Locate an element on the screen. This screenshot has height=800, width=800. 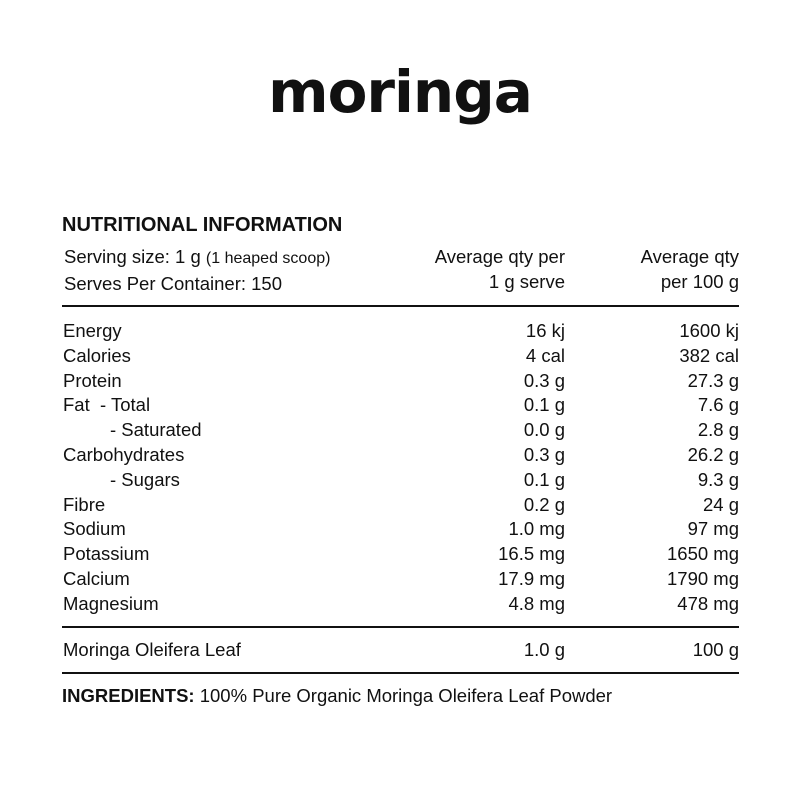
row-per-100g: 1650 mg is located at coordinates (703, 554).